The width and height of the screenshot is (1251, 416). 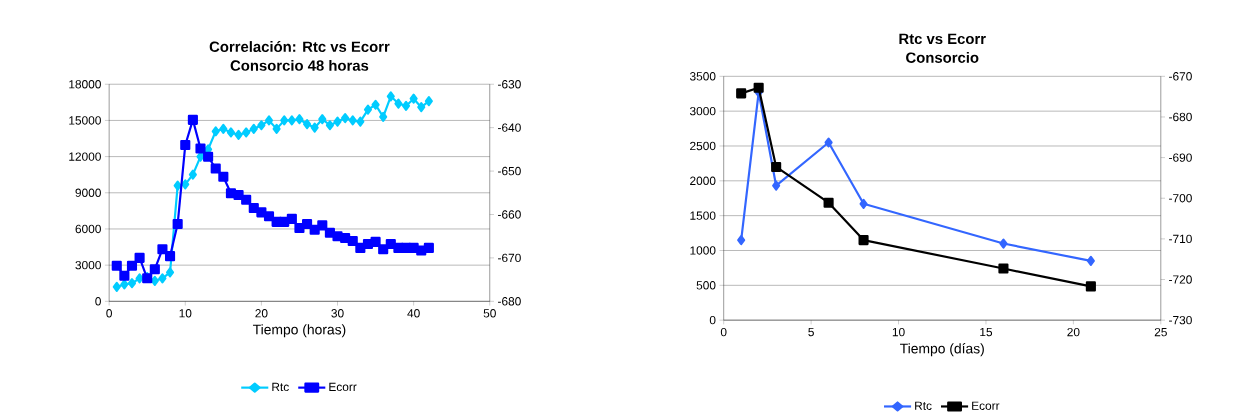 I want to click on x-tick-label: 30, so click(x=337, y=313).